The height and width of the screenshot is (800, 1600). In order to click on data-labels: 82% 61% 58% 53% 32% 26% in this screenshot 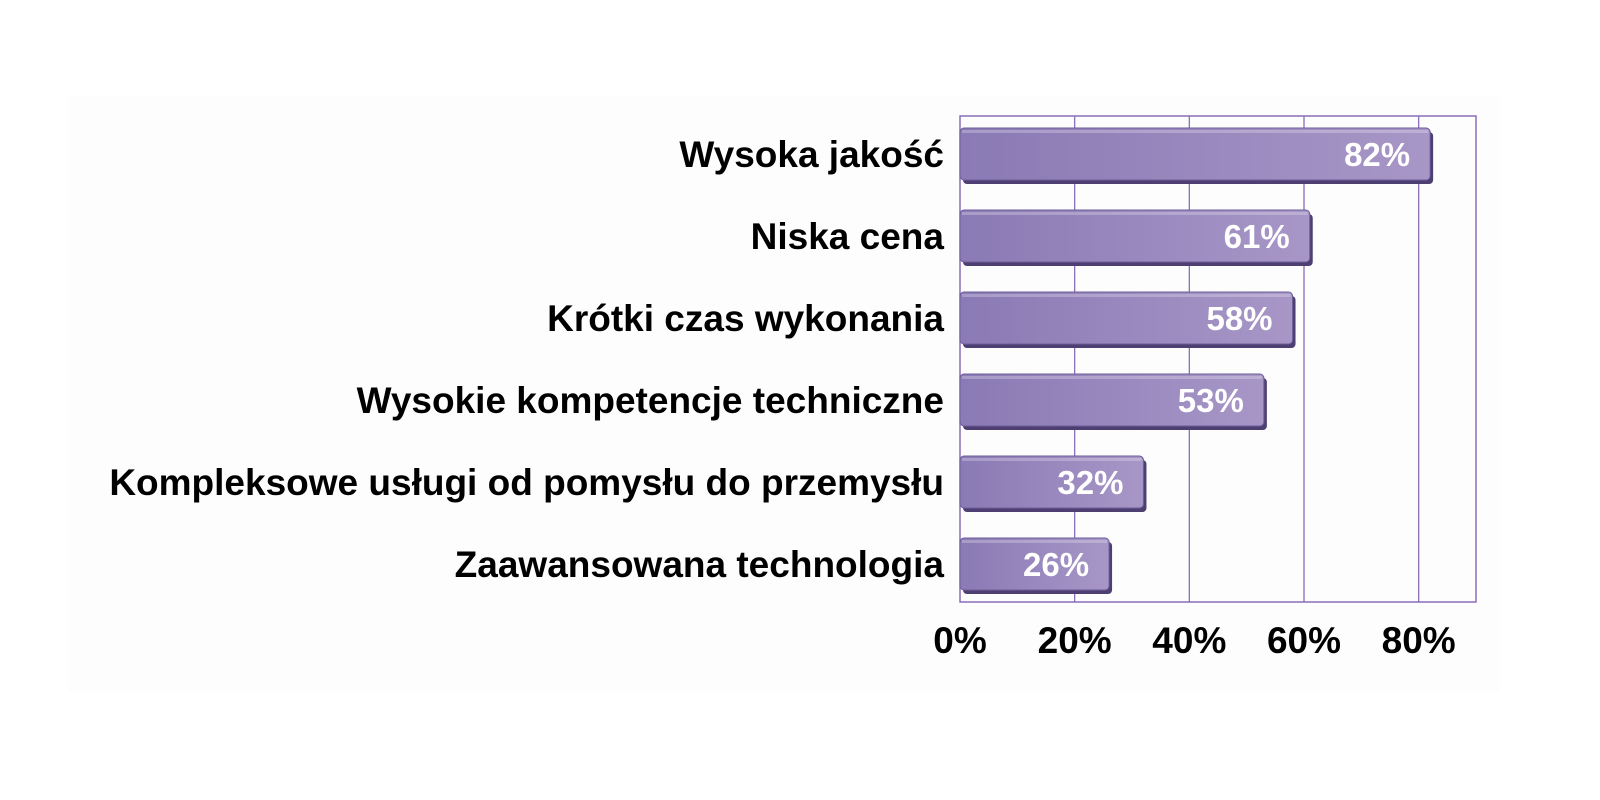, I will do `click(1216, 359)`.